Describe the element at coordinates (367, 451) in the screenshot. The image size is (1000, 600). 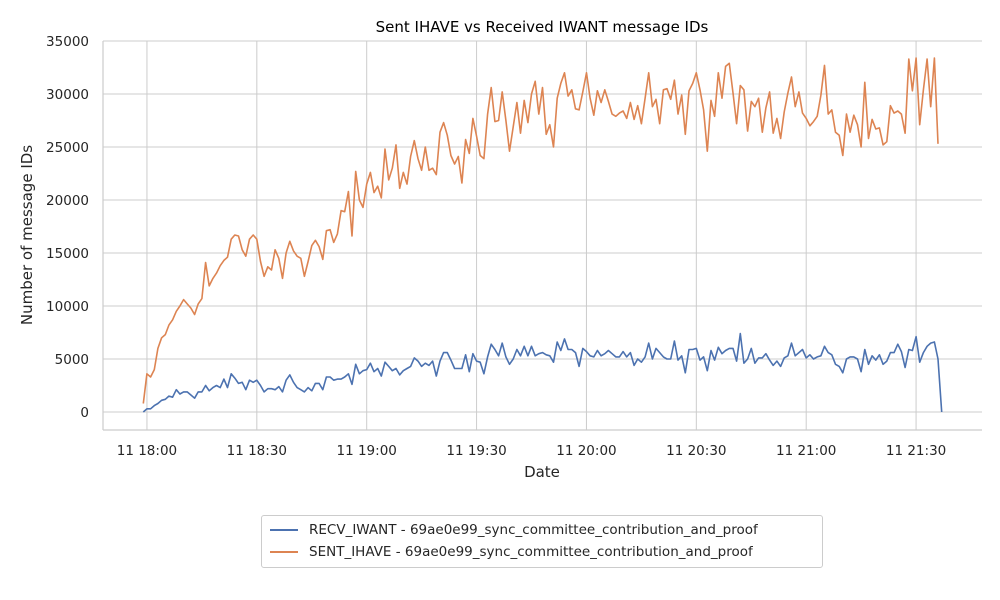
I see `x-tick-label: 11 19:00` at that location.